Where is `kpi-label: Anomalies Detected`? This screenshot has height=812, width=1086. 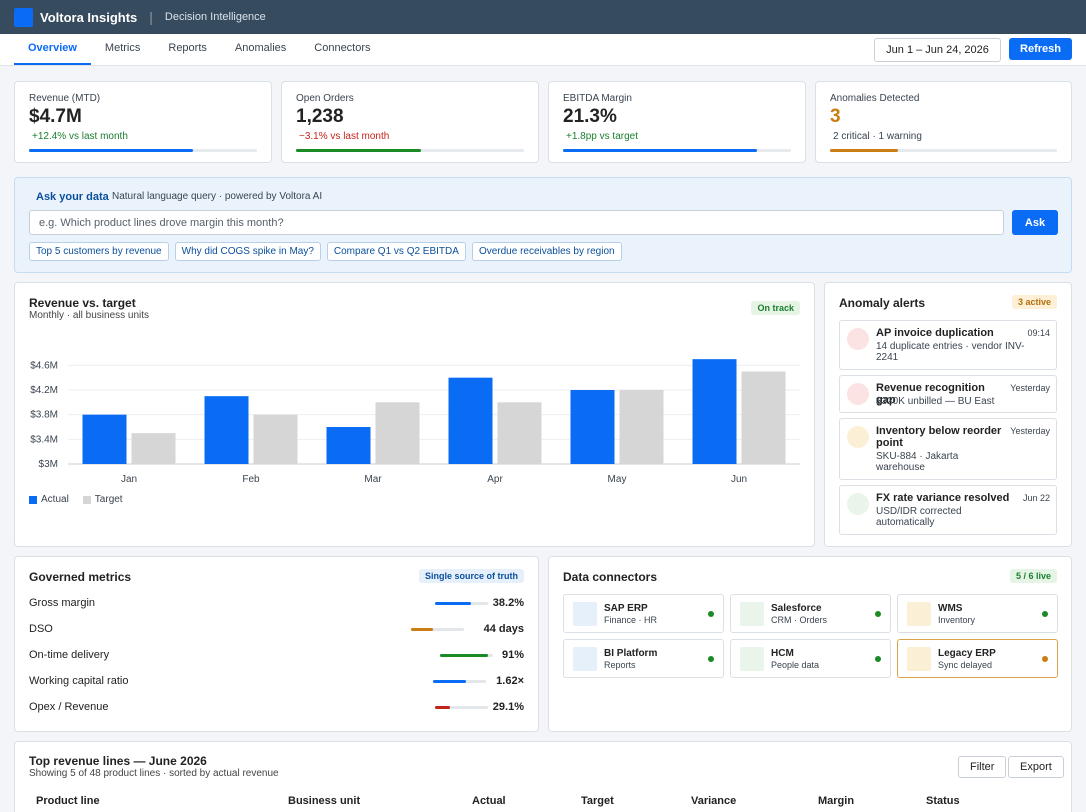 kpi-label: Anomalies Detected is located at coordinates (875, 98).